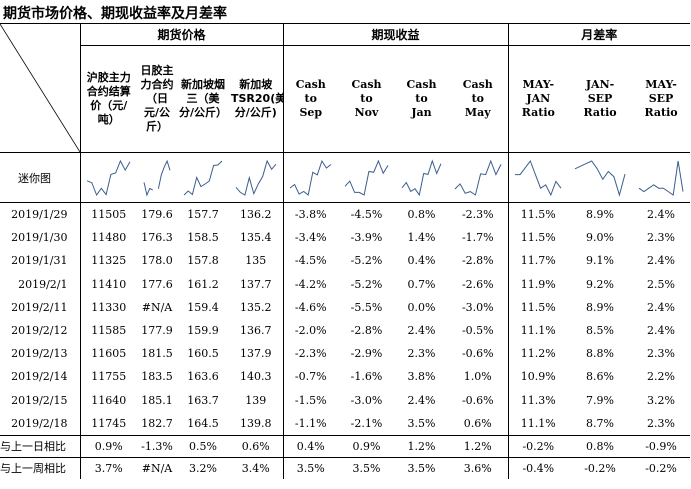  Describe the element at coordinates (310, 238) in the screenshot. I see `table-cell: -3.4%` at that location.